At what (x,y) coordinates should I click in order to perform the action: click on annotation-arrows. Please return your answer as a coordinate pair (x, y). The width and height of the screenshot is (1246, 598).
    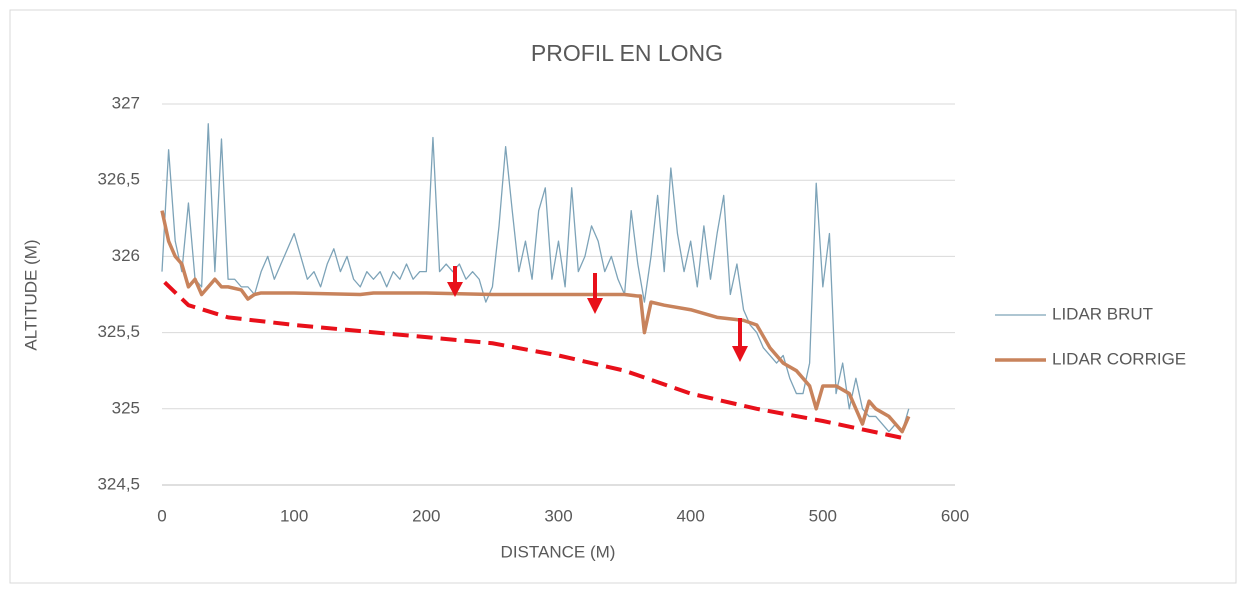
    Looking at the image, I should click on (597, 314).